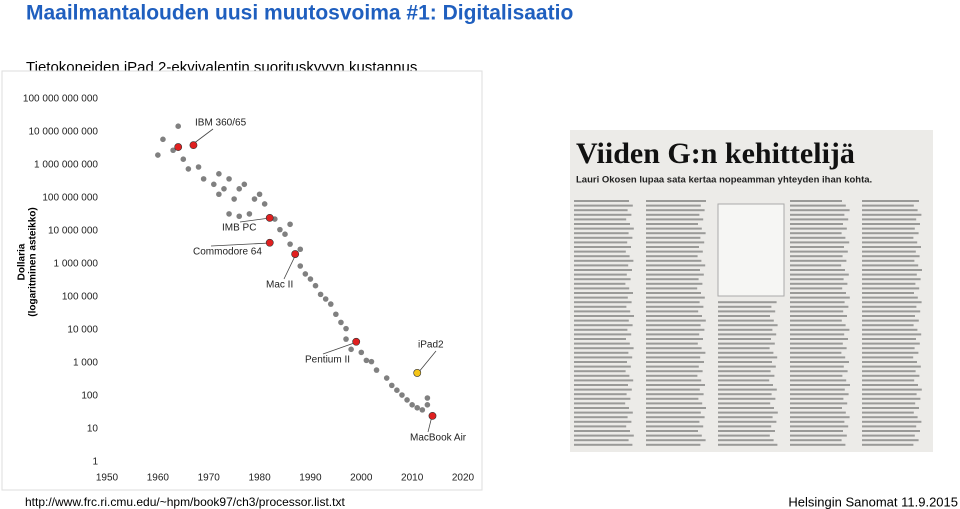 The height and width of the screenshot is (509, 960). Describe the element at coordinates (873, 501) in the screenshot. I see `credit: Helsingin Sanomat 11.9.2015` at that location.